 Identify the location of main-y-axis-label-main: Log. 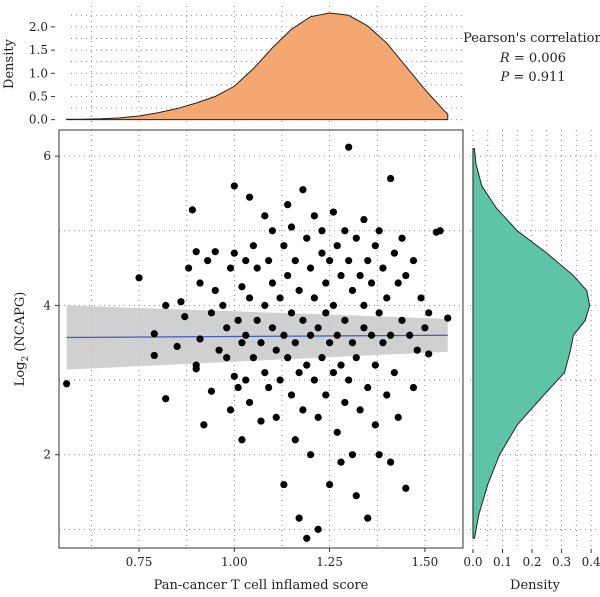
(20, 374).